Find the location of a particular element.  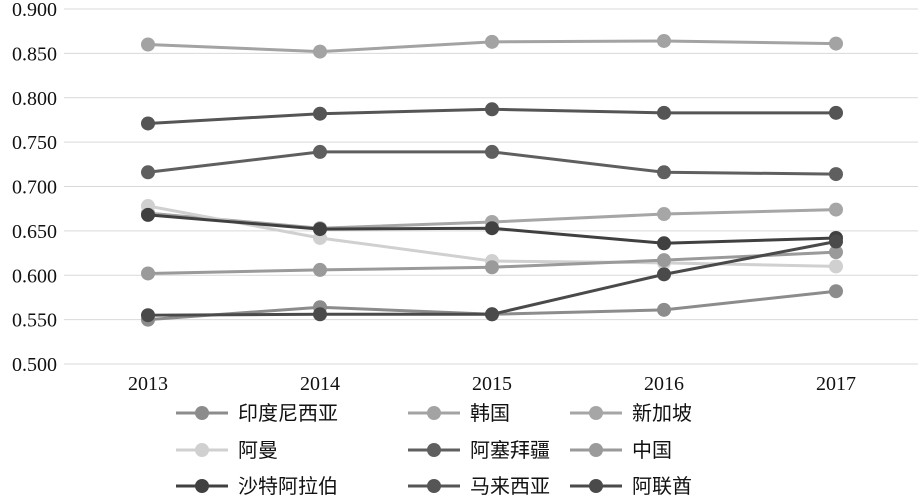

legend-label: 阿塞拜疆 is located at coordinates (510, 450).